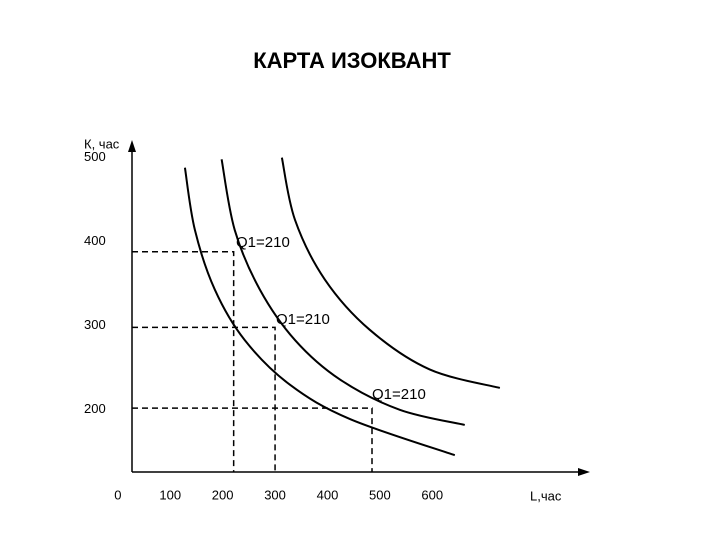 The height and width of the screenshot is (540, 720). Describe the element at coordinates (132, 146) in the screenshot. I see `y-arrow` at that location.